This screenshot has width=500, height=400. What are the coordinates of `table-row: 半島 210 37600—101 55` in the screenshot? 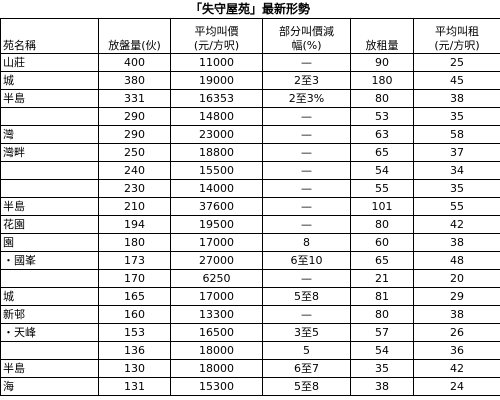 It's located at (250, 206).